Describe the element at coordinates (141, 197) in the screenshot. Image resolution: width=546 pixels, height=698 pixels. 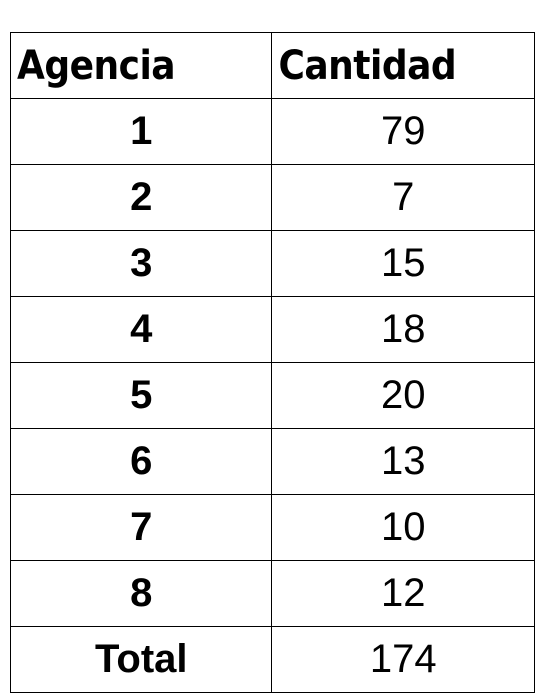
I see `agencia-cell: 2` at that location.